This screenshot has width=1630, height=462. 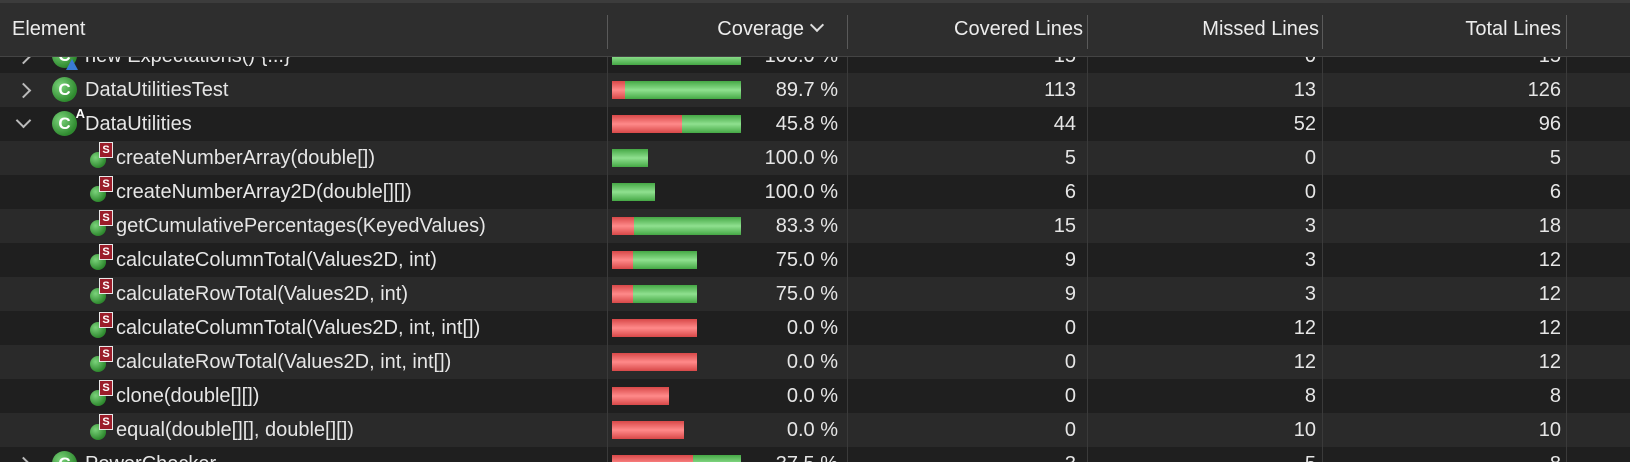 What do you see at coordinates (815, 454) in the screenshot?
I see `table-row: C PowerChecker 37.5 % 358` at bounding box center [815, 454].